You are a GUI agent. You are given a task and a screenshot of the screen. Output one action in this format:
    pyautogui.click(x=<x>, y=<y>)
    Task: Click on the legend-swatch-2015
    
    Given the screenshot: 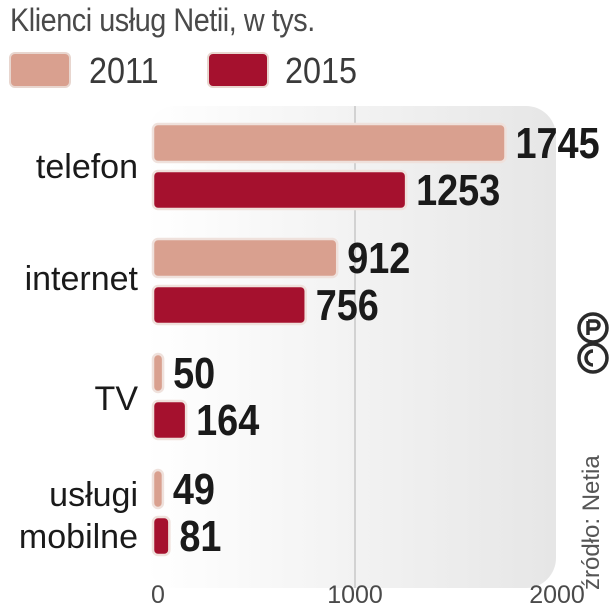 What is the action you would take?
    pyautogui.click(x=238, y=70)
    